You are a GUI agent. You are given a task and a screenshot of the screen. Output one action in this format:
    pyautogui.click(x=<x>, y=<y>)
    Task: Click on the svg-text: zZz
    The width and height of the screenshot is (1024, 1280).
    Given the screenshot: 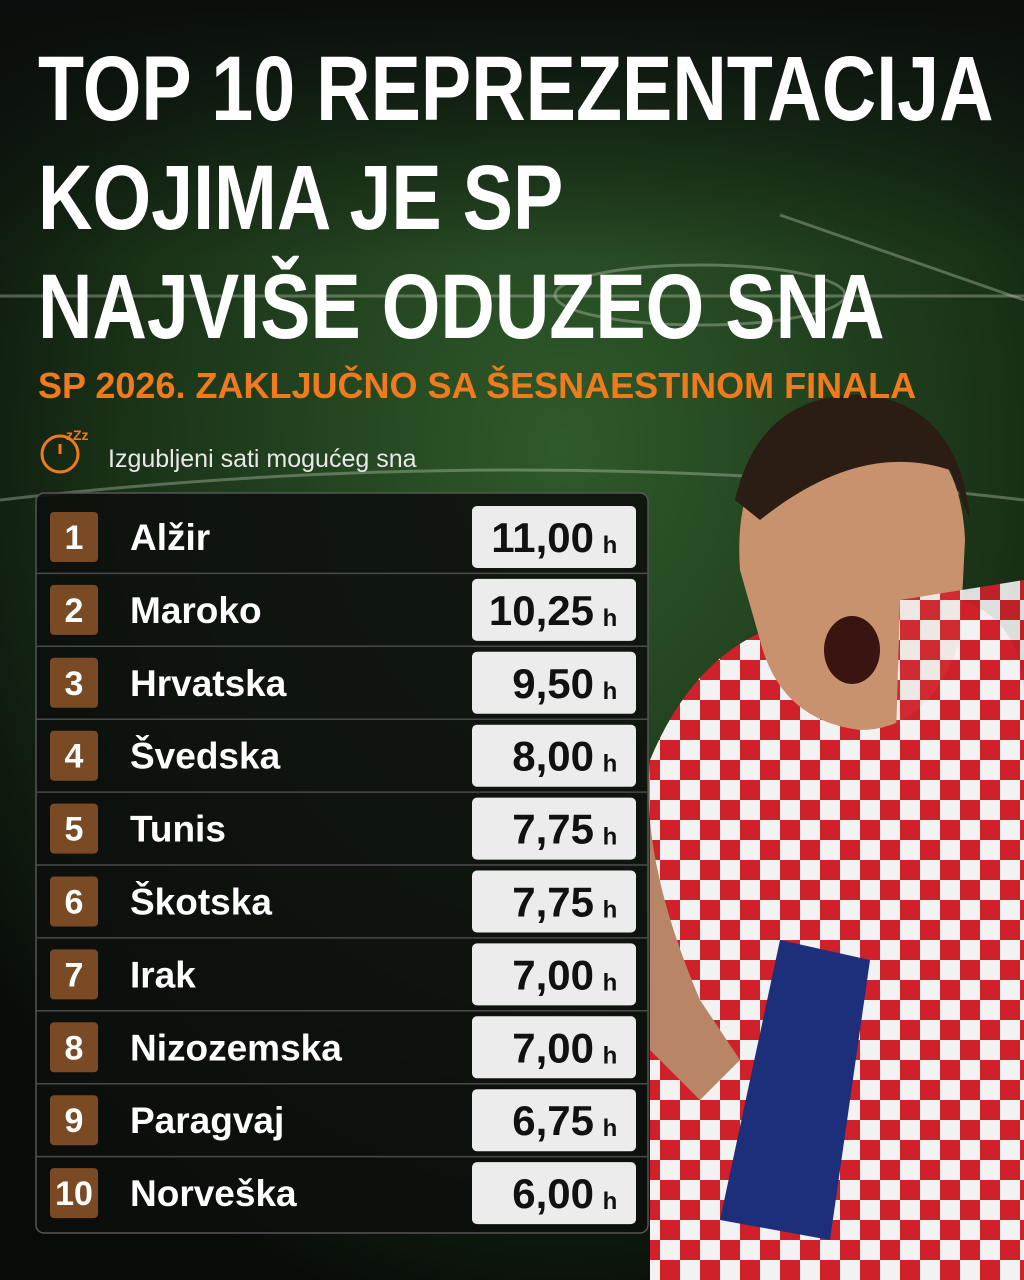 What is the action you would take?
    pyautogui.click(x=77, y=435)
    